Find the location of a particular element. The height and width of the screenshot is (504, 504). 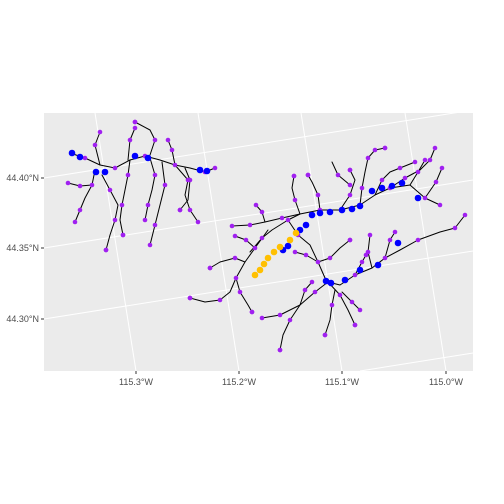

y-axis: 44.40°N 44.35°N 44.30°N is located at coordinates (25, 248).